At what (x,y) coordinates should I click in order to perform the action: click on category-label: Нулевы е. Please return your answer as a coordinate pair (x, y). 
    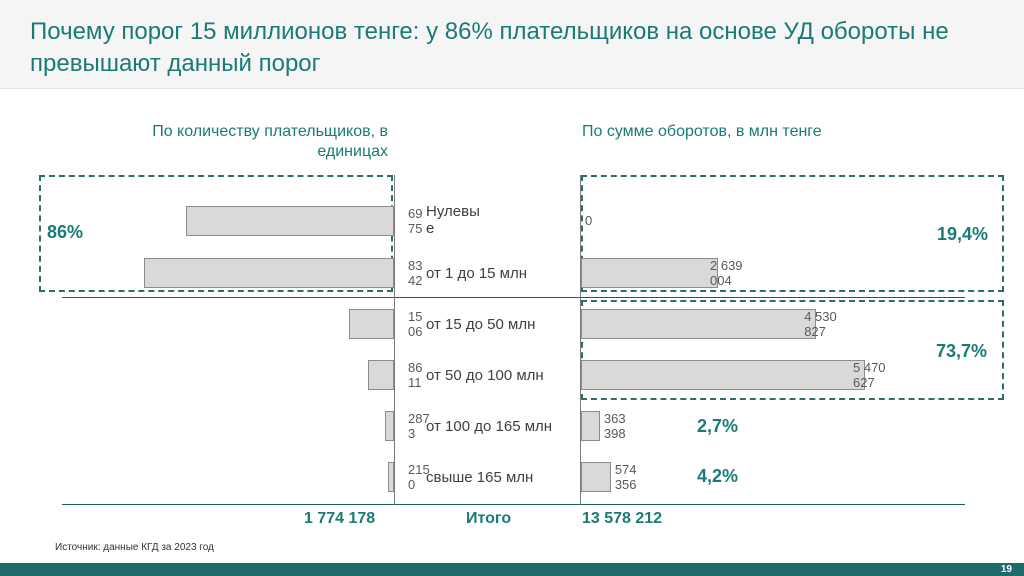
    Looking at the image, I should click on (453, 220).